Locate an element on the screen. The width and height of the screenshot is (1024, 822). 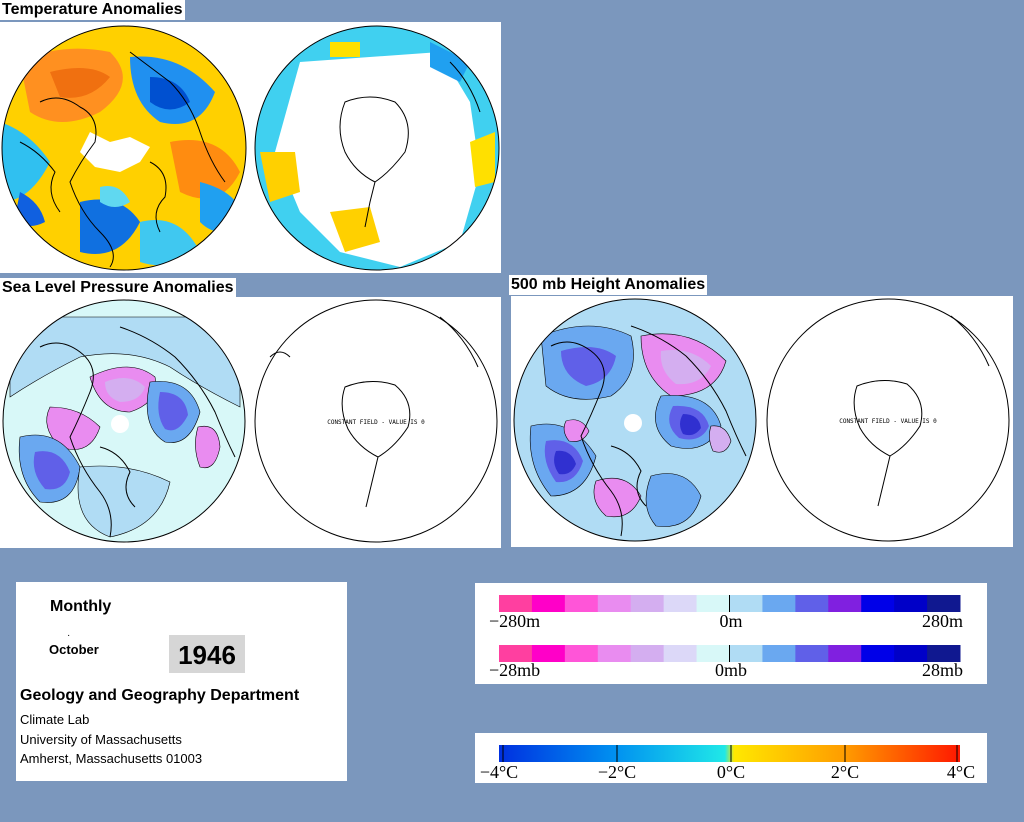
temperature-south-map is located at coordinates (377, 148).